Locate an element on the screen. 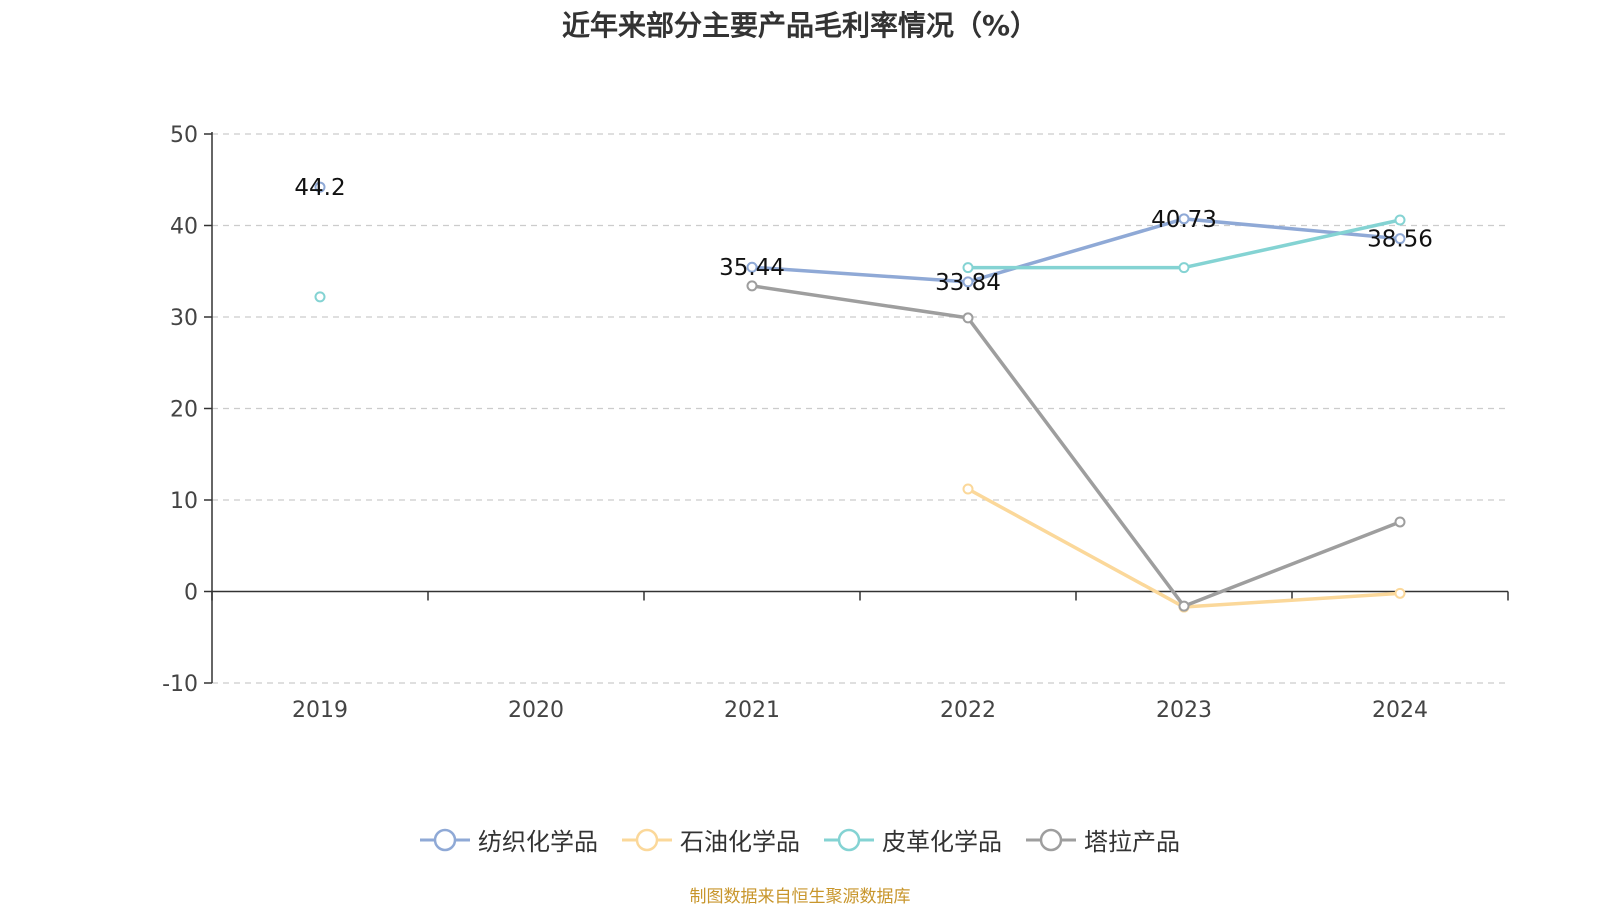  y-tick-label: 40 is located at coordinates (184, 227).